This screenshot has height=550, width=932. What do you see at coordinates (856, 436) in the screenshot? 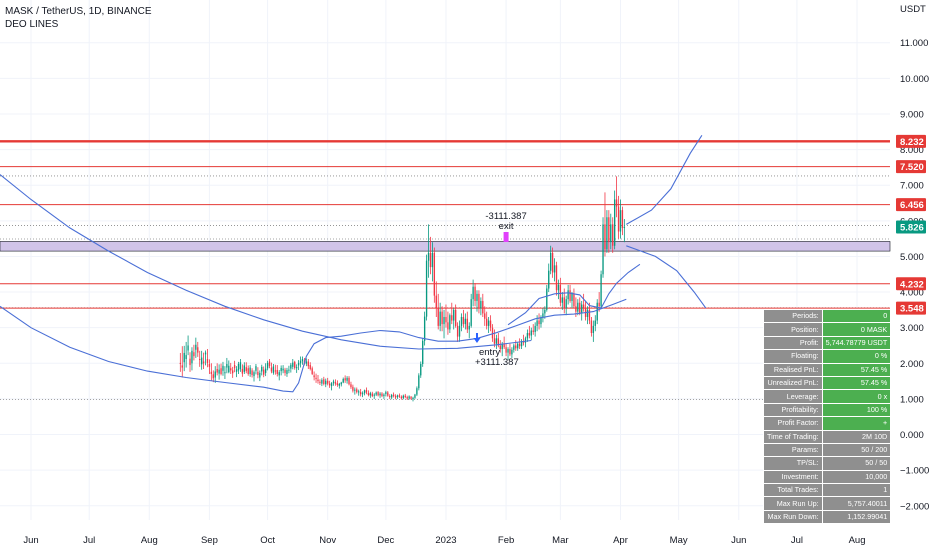
I see `stats-value: 2M 10D` at bounding box center [856, 436].